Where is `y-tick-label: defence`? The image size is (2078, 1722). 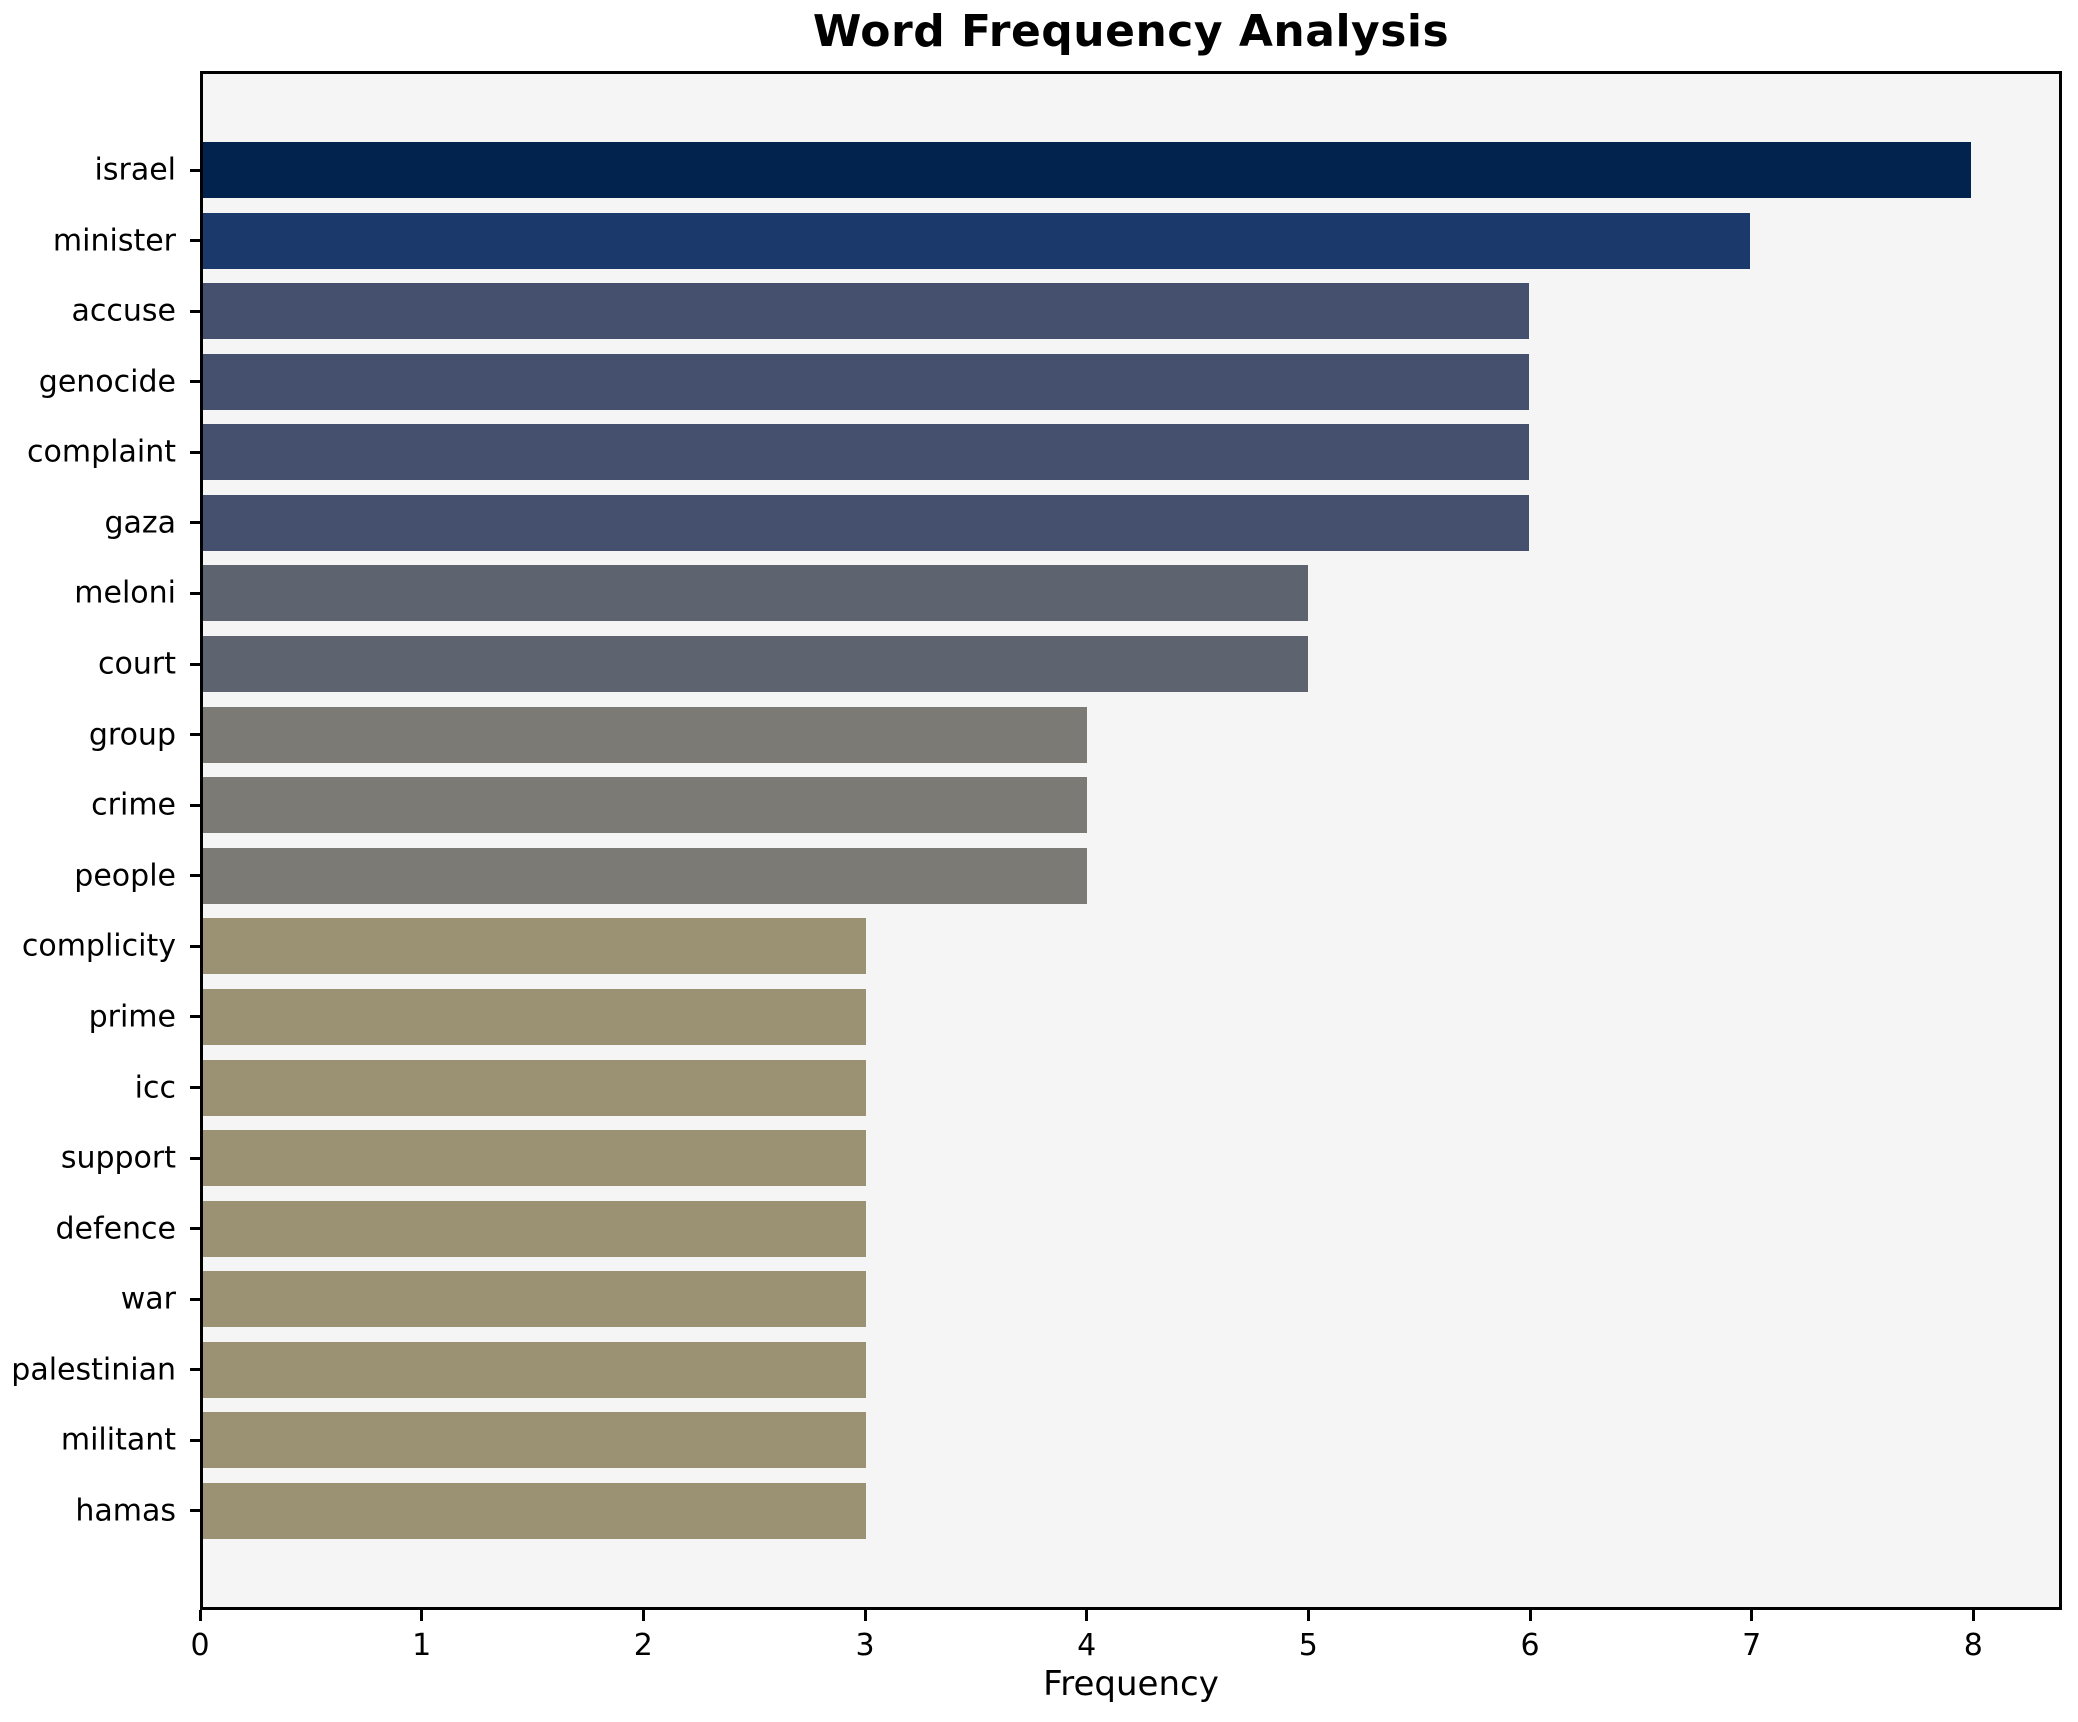 y-tick-label: defence is located at coordinates (115, 1229).